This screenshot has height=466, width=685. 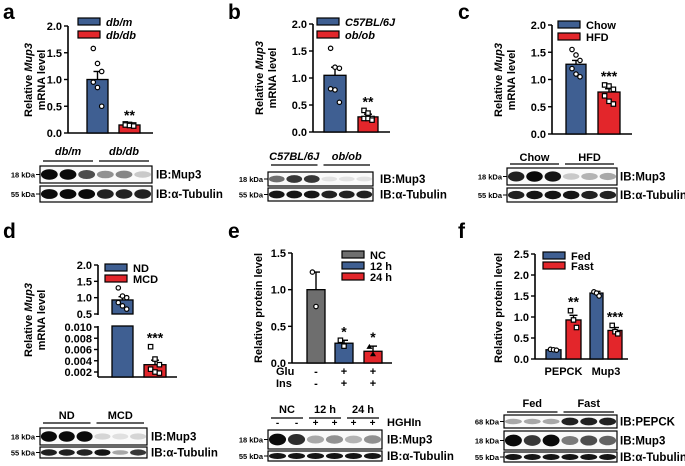 What do you see at coordinates (615, 316) in the screenshot?
I see `significance-marker: ***` at bounding box center [615, 316].